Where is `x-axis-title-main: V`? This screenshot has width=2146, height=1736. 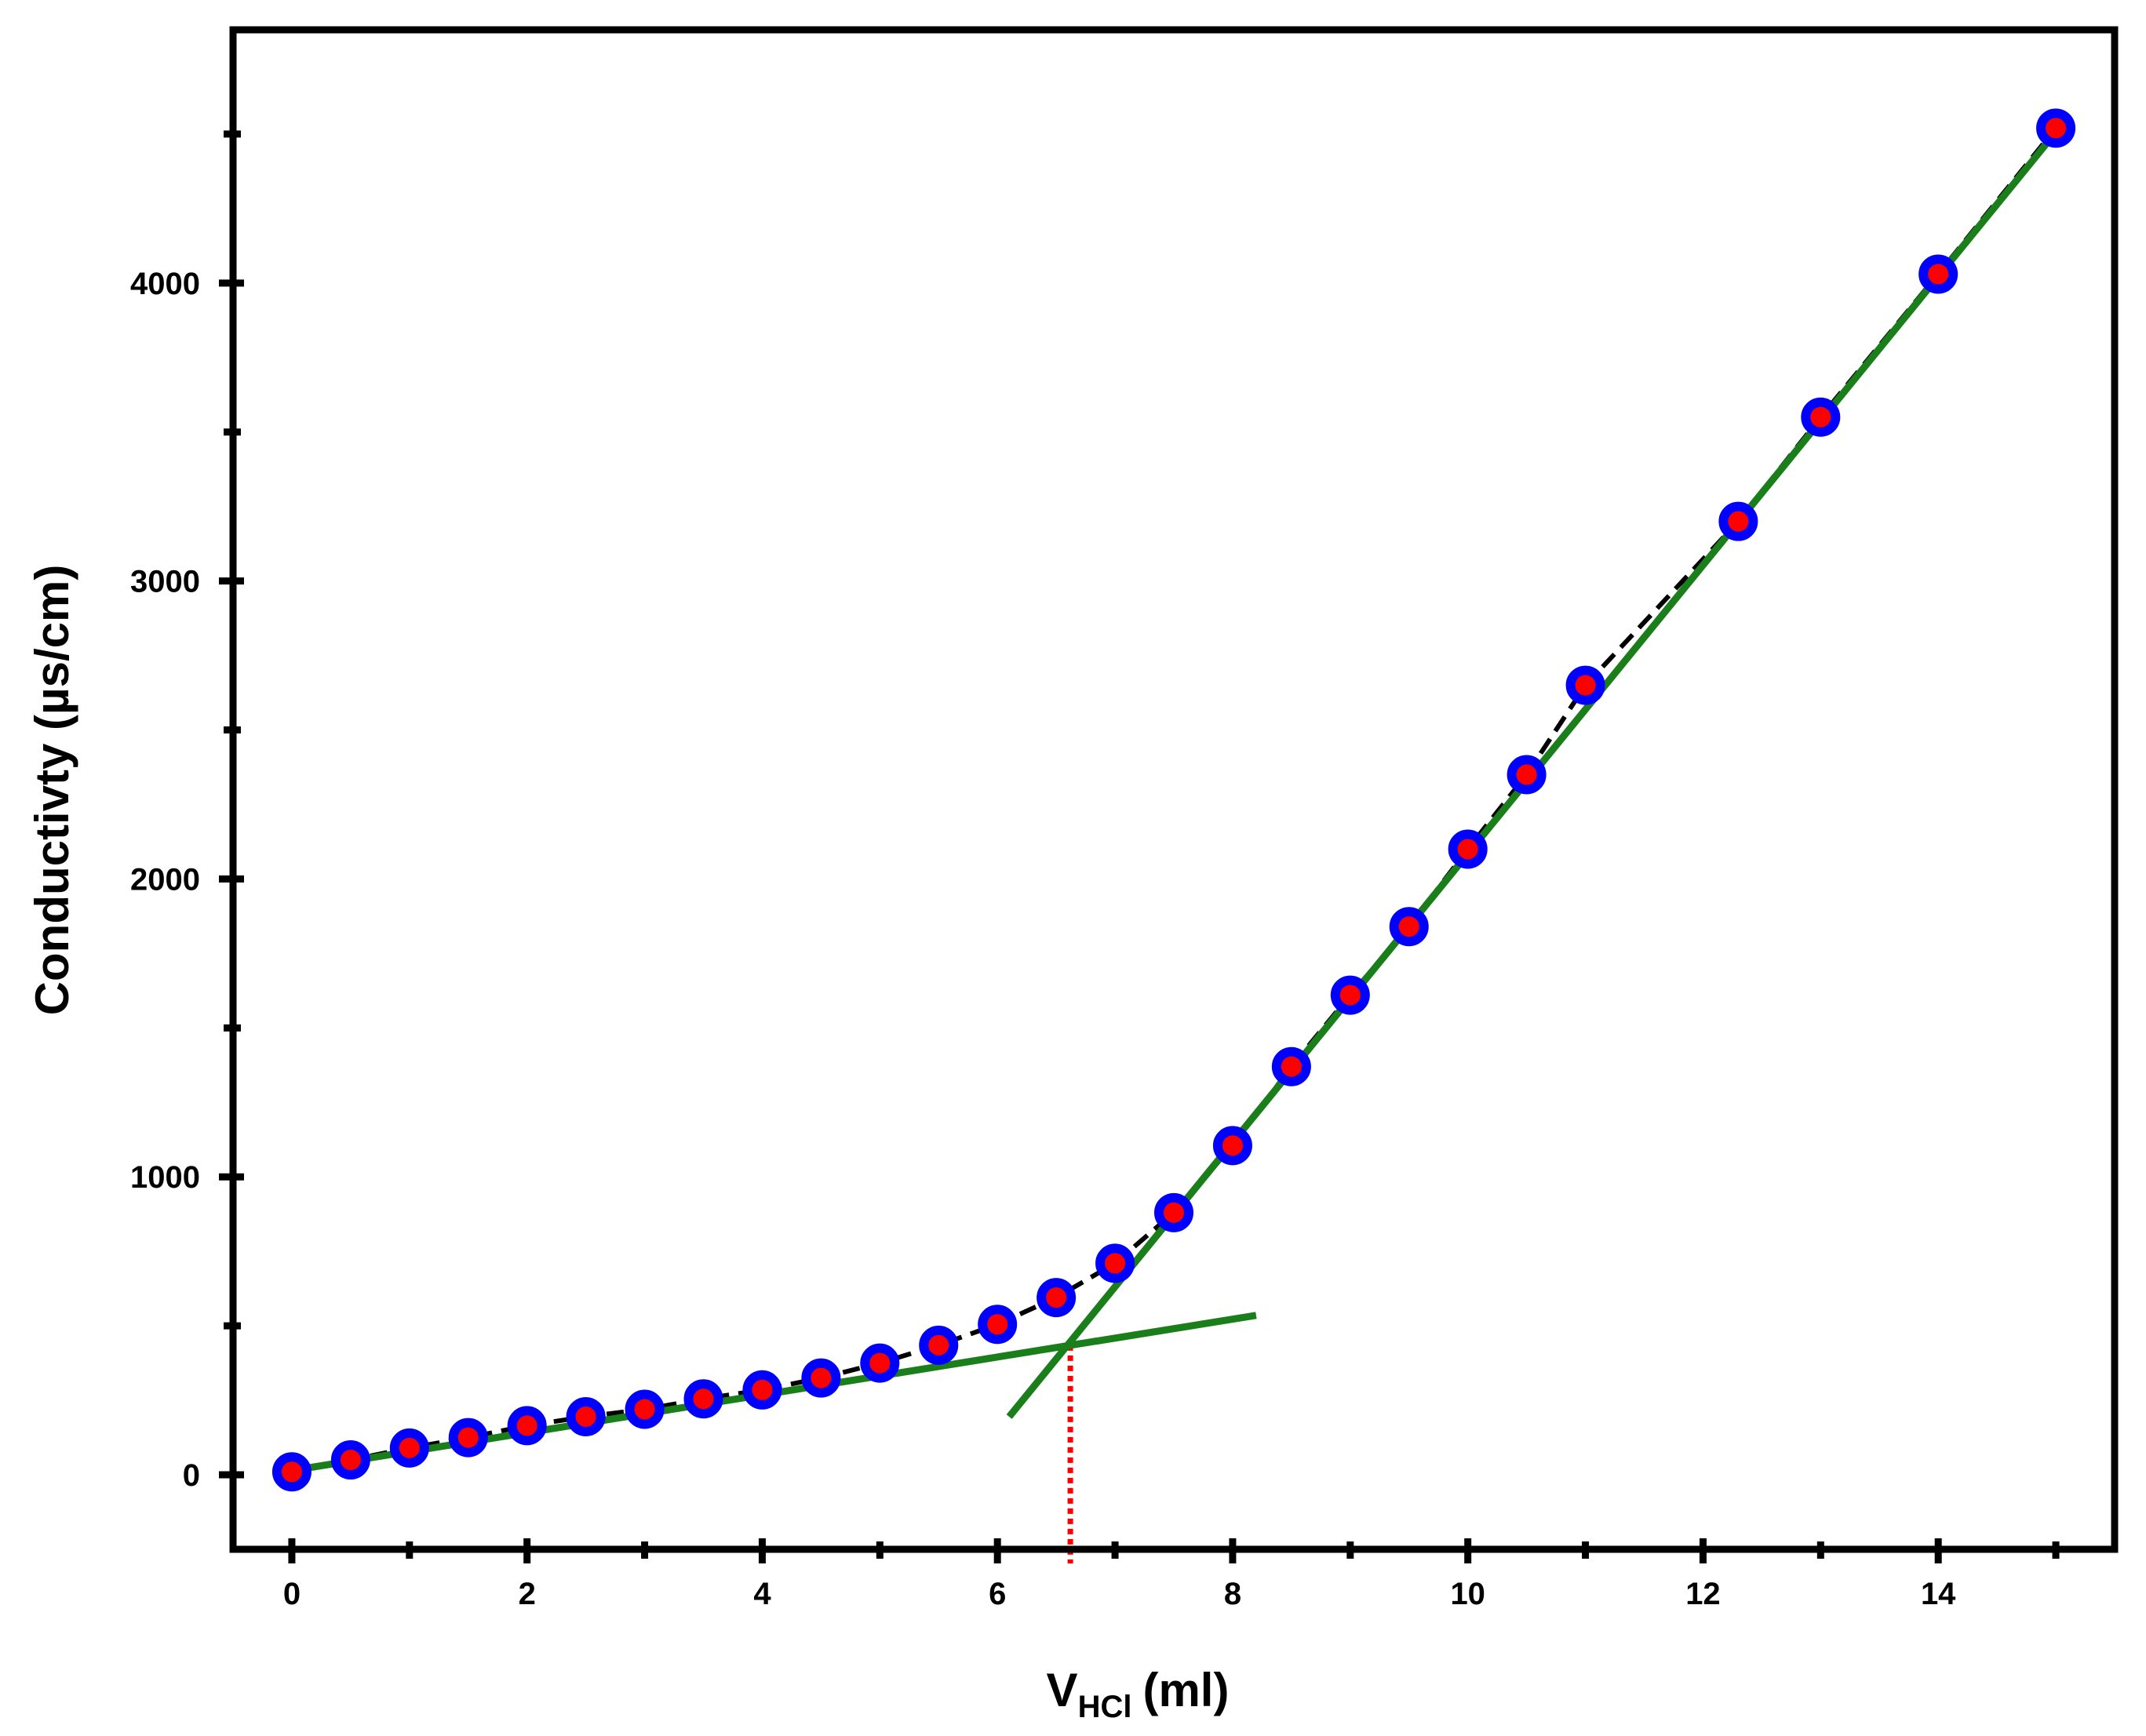 x-axis-title-main: V is located at coordinates (1062, 1690).